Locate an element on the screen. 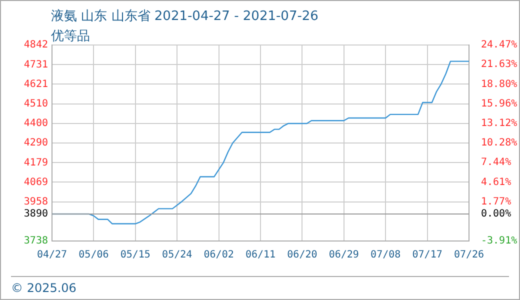 The height and width of the screenshot is (300, 520). y2-tick-label: 1.77% is located at coordinates (496, 202).